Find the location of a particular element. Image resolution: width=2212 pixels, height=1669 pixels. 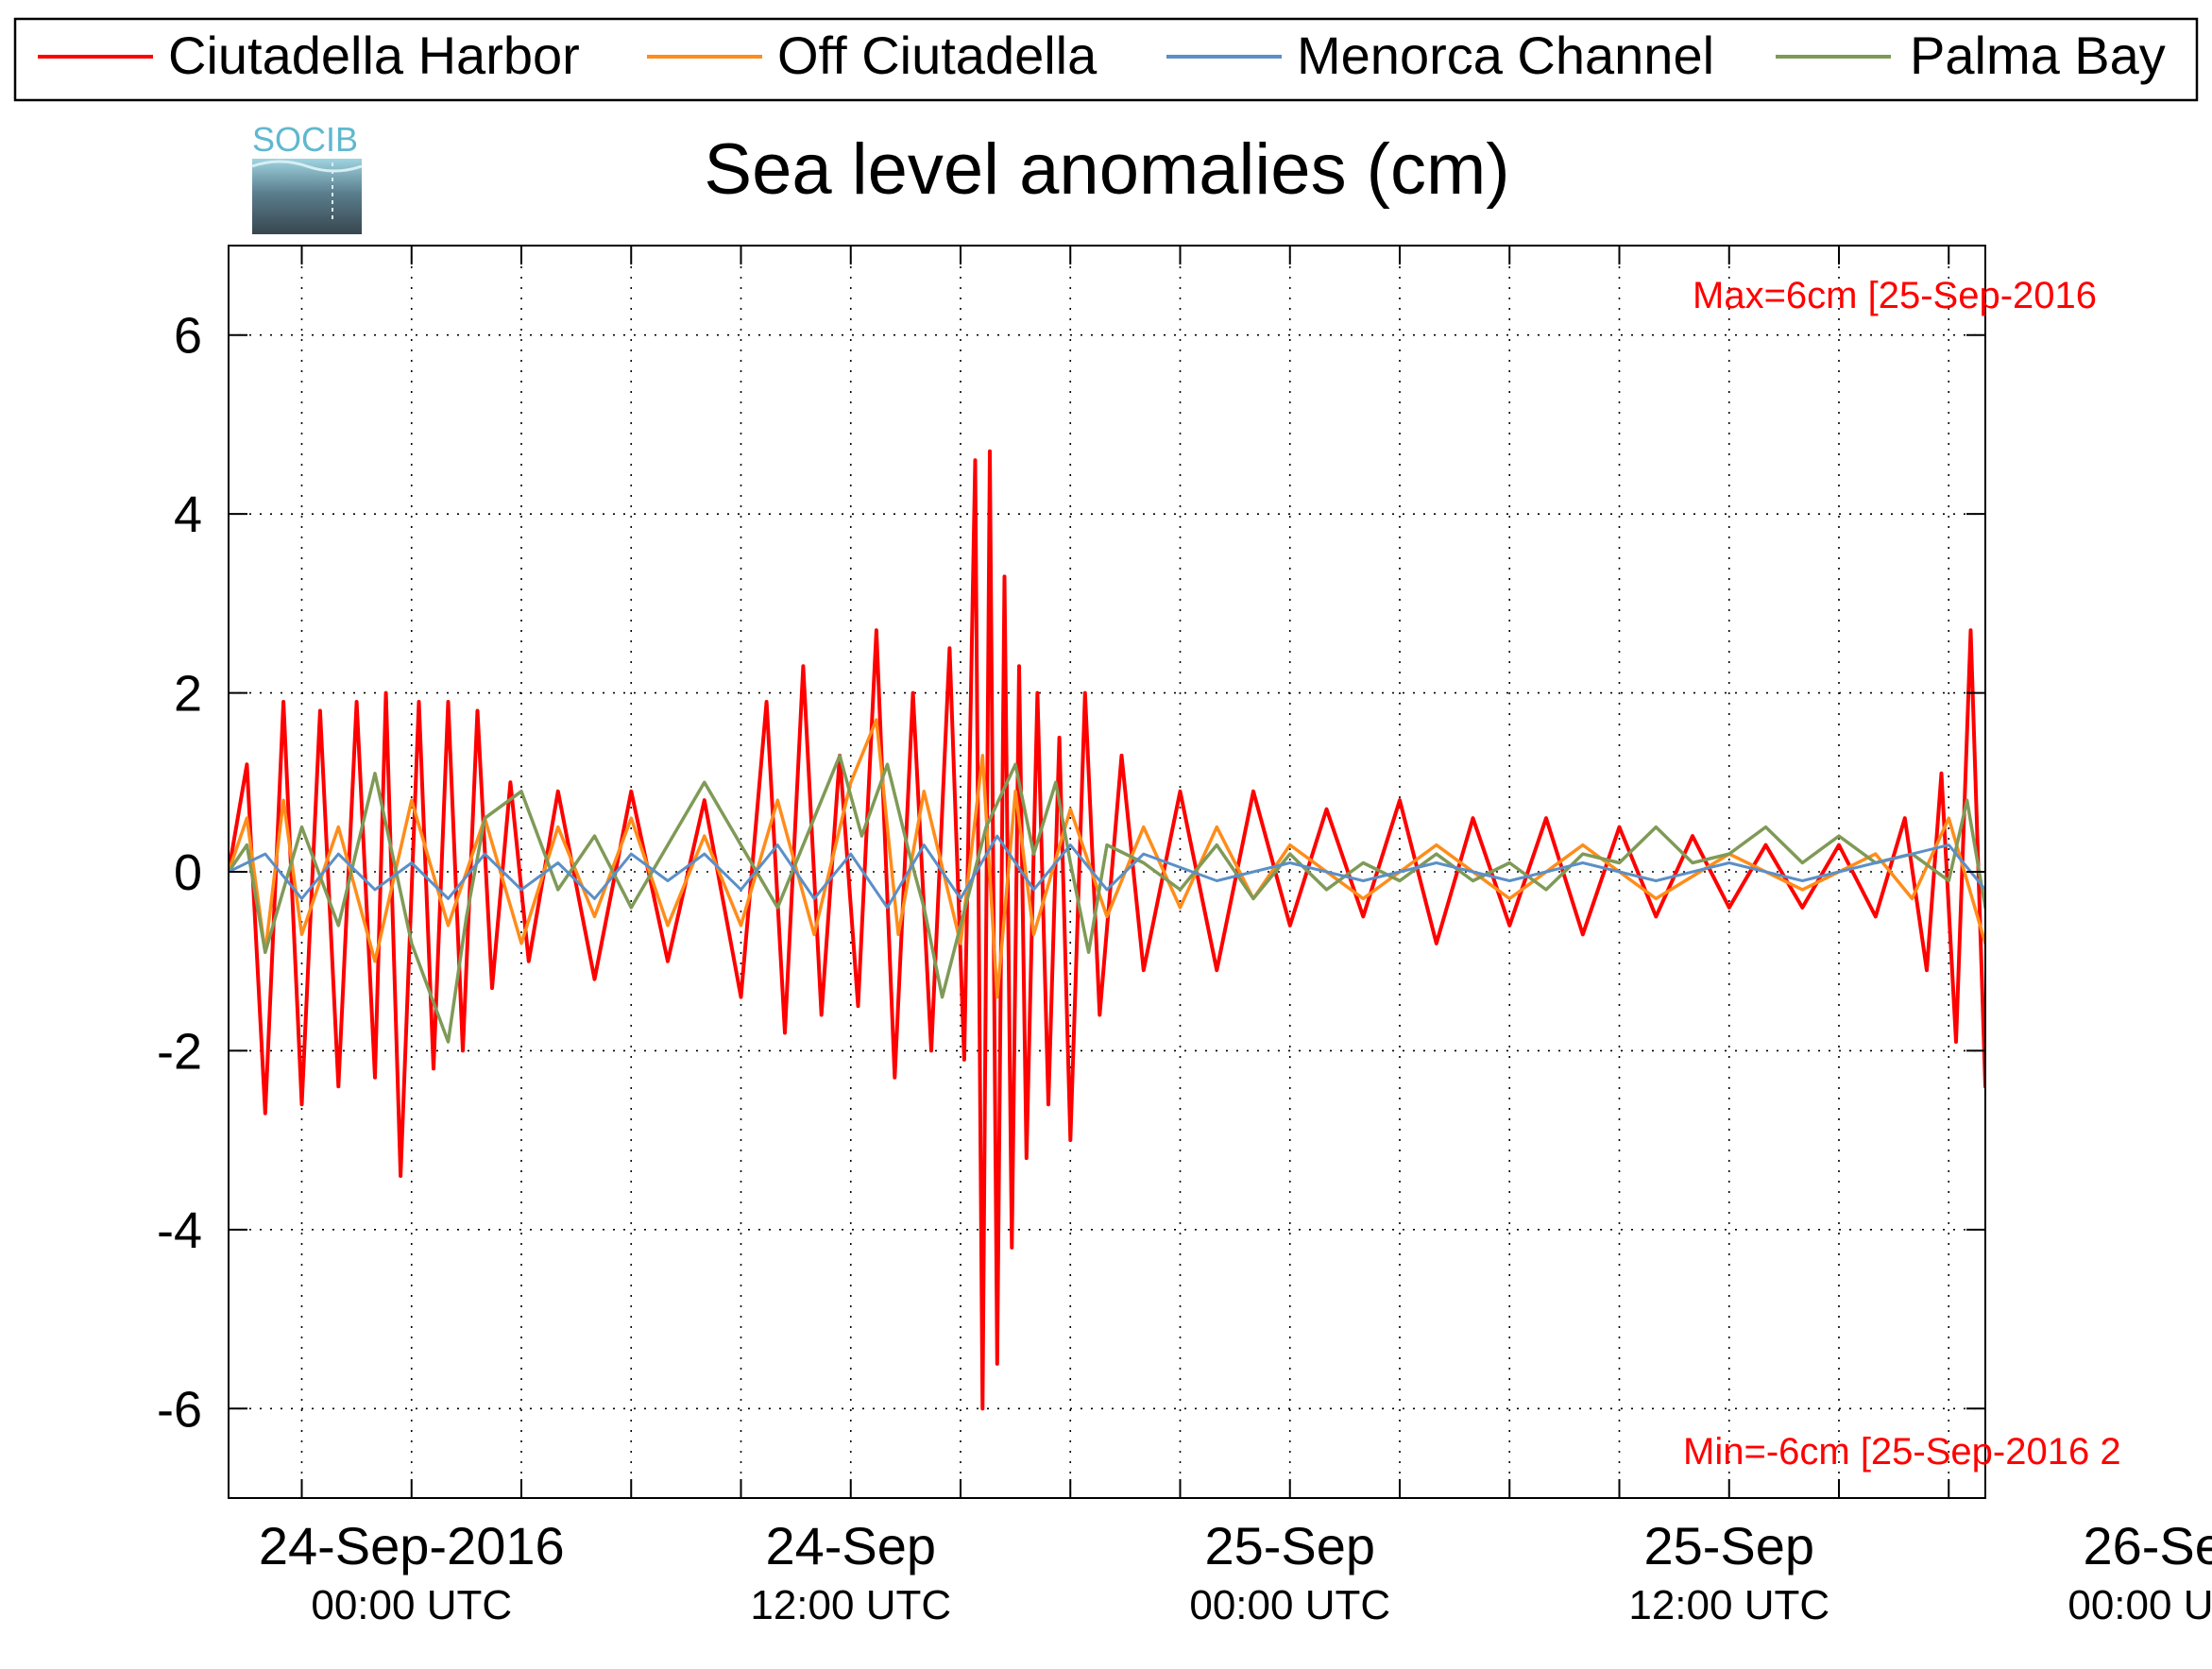

chart-title: Sea level anomalies (cm) is located at coordinates (1106, 170).